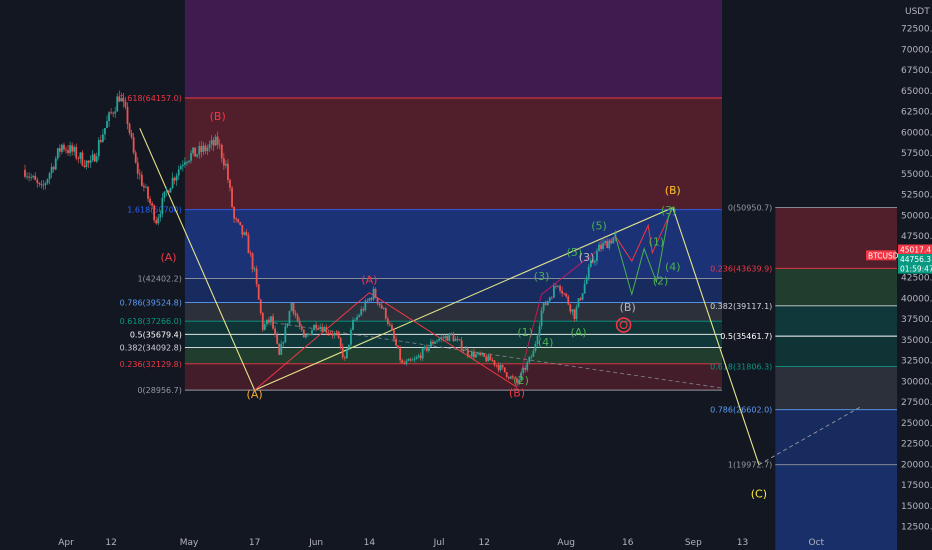  Describe the element at coordinates (915, 268) in the screenshot. I see `countdown-badge-bg` at that location.